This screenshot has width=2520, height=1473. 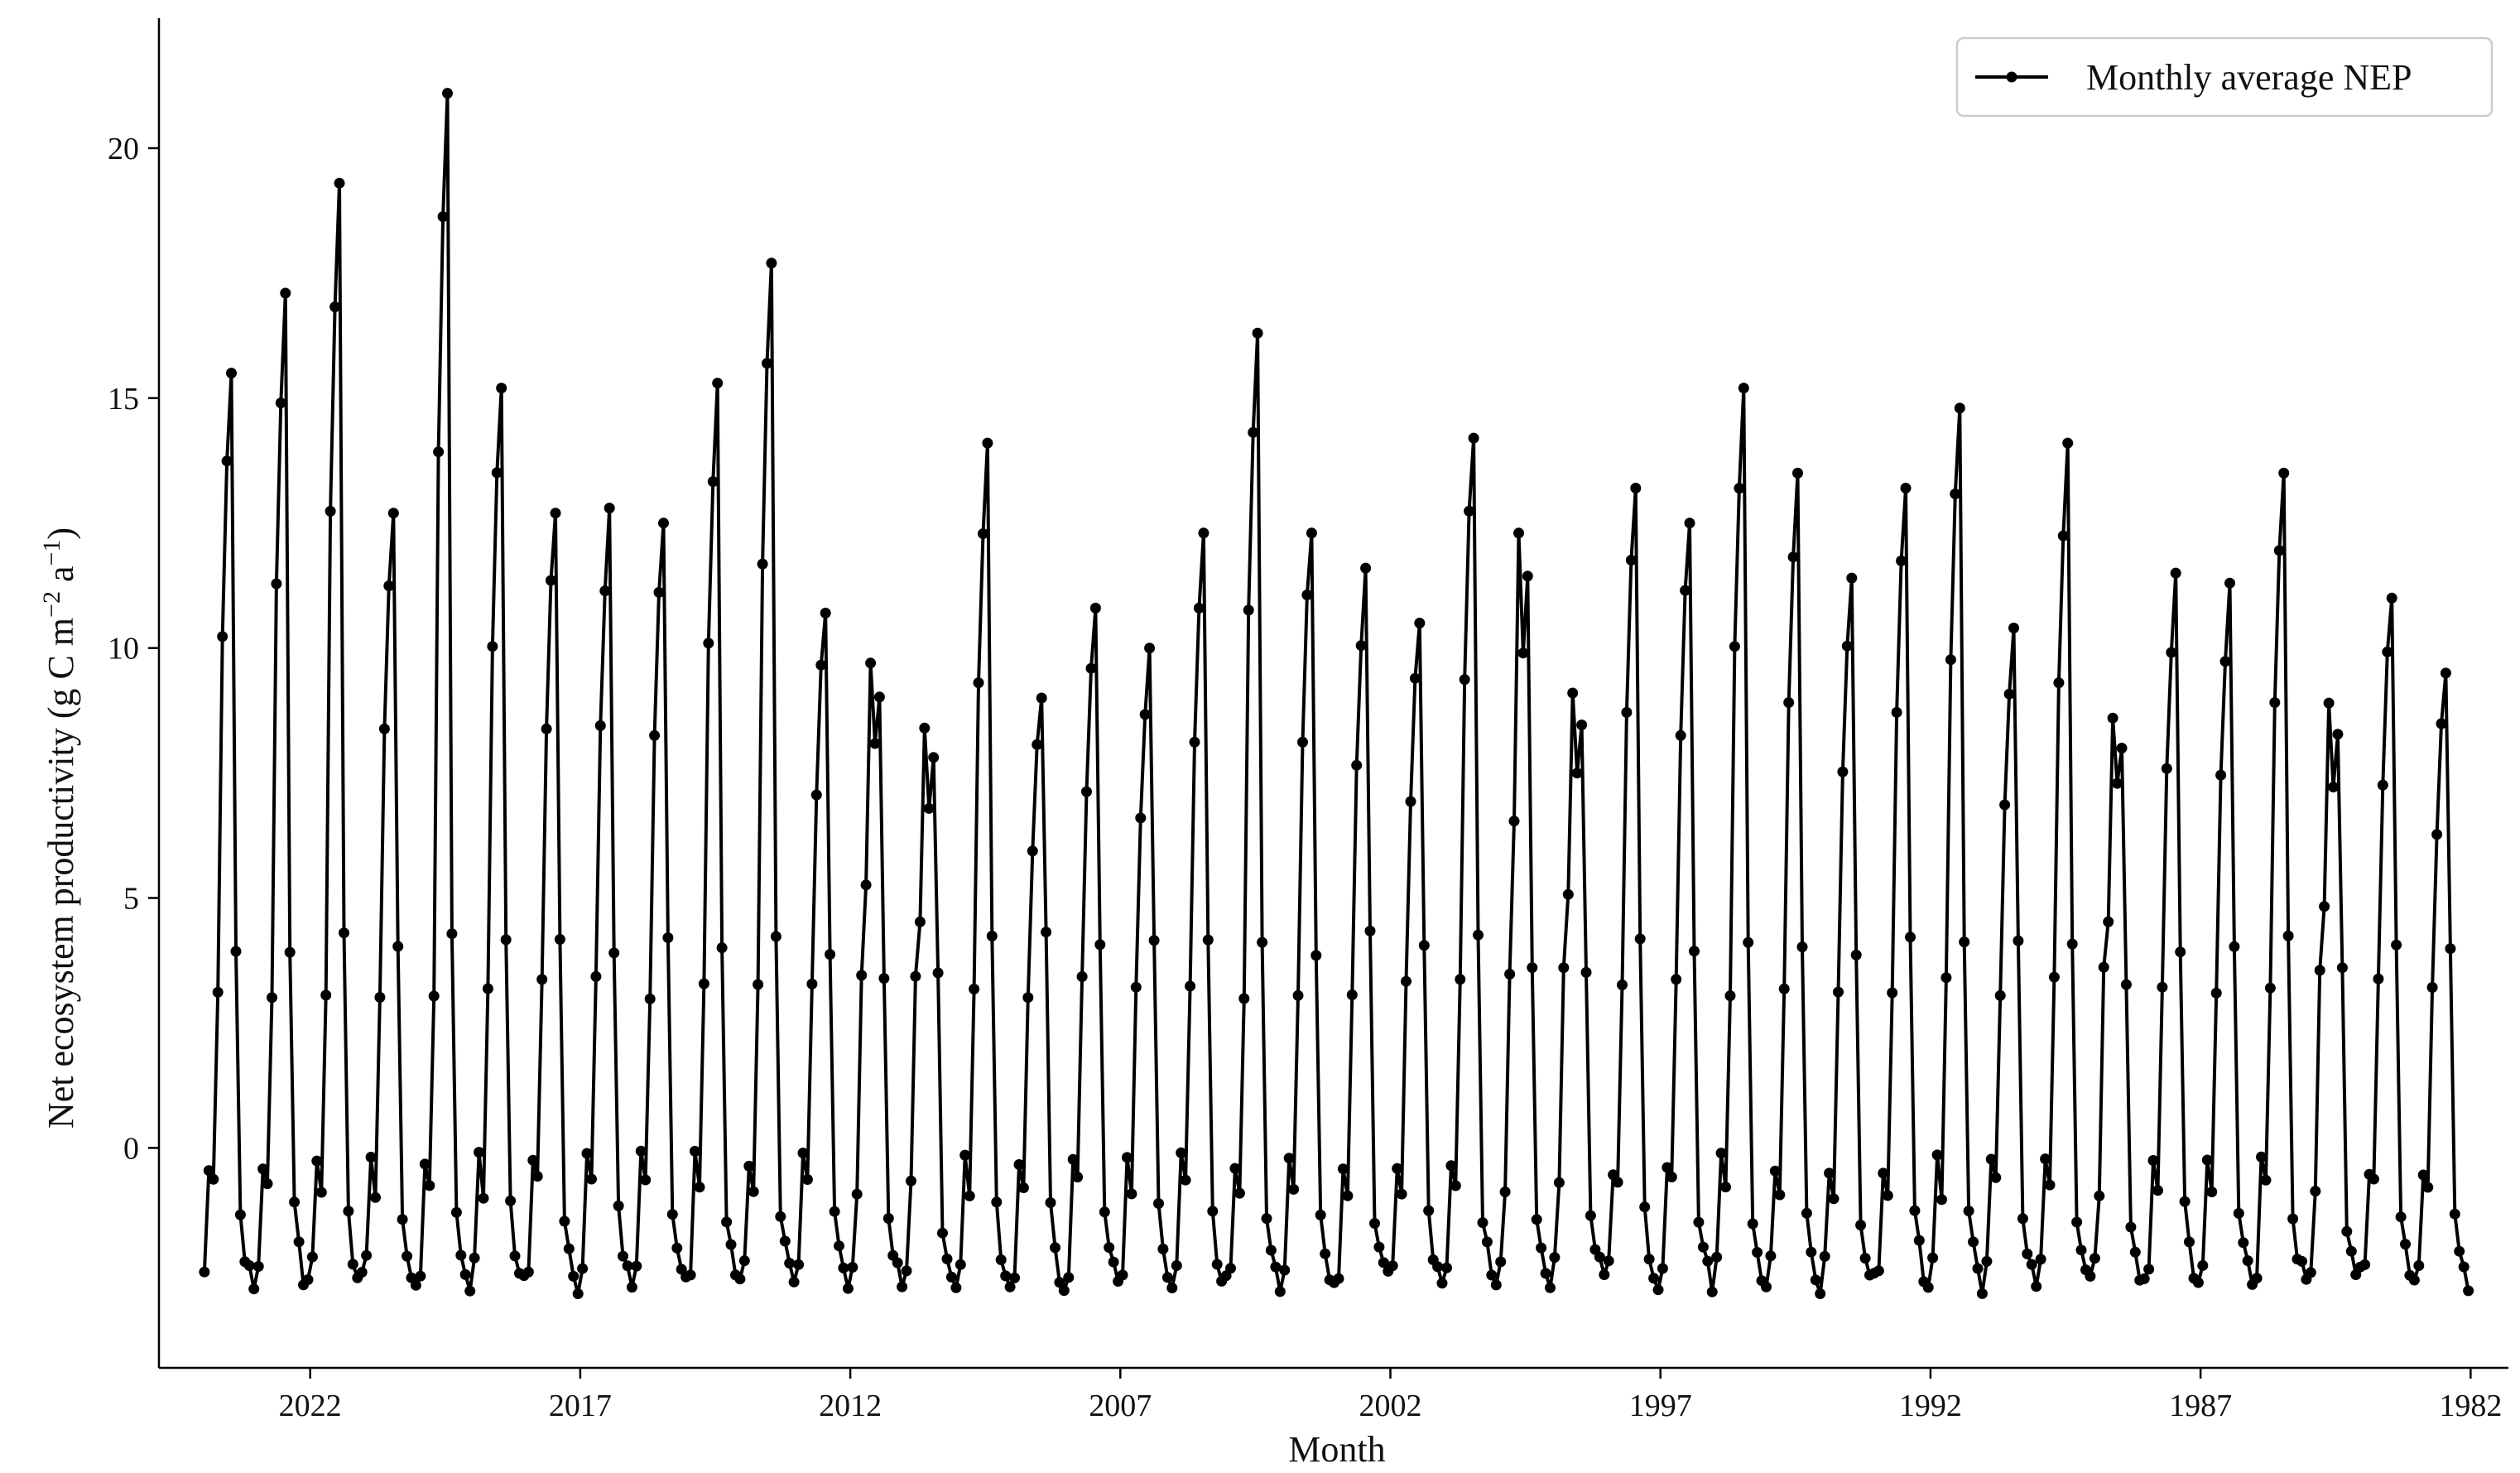 What do you see at coordinates (61, 873) in the screenshot?
I see `y-axis-label-pre: Net ecosystem productivity (g C m` at bounding box center [61, 873].